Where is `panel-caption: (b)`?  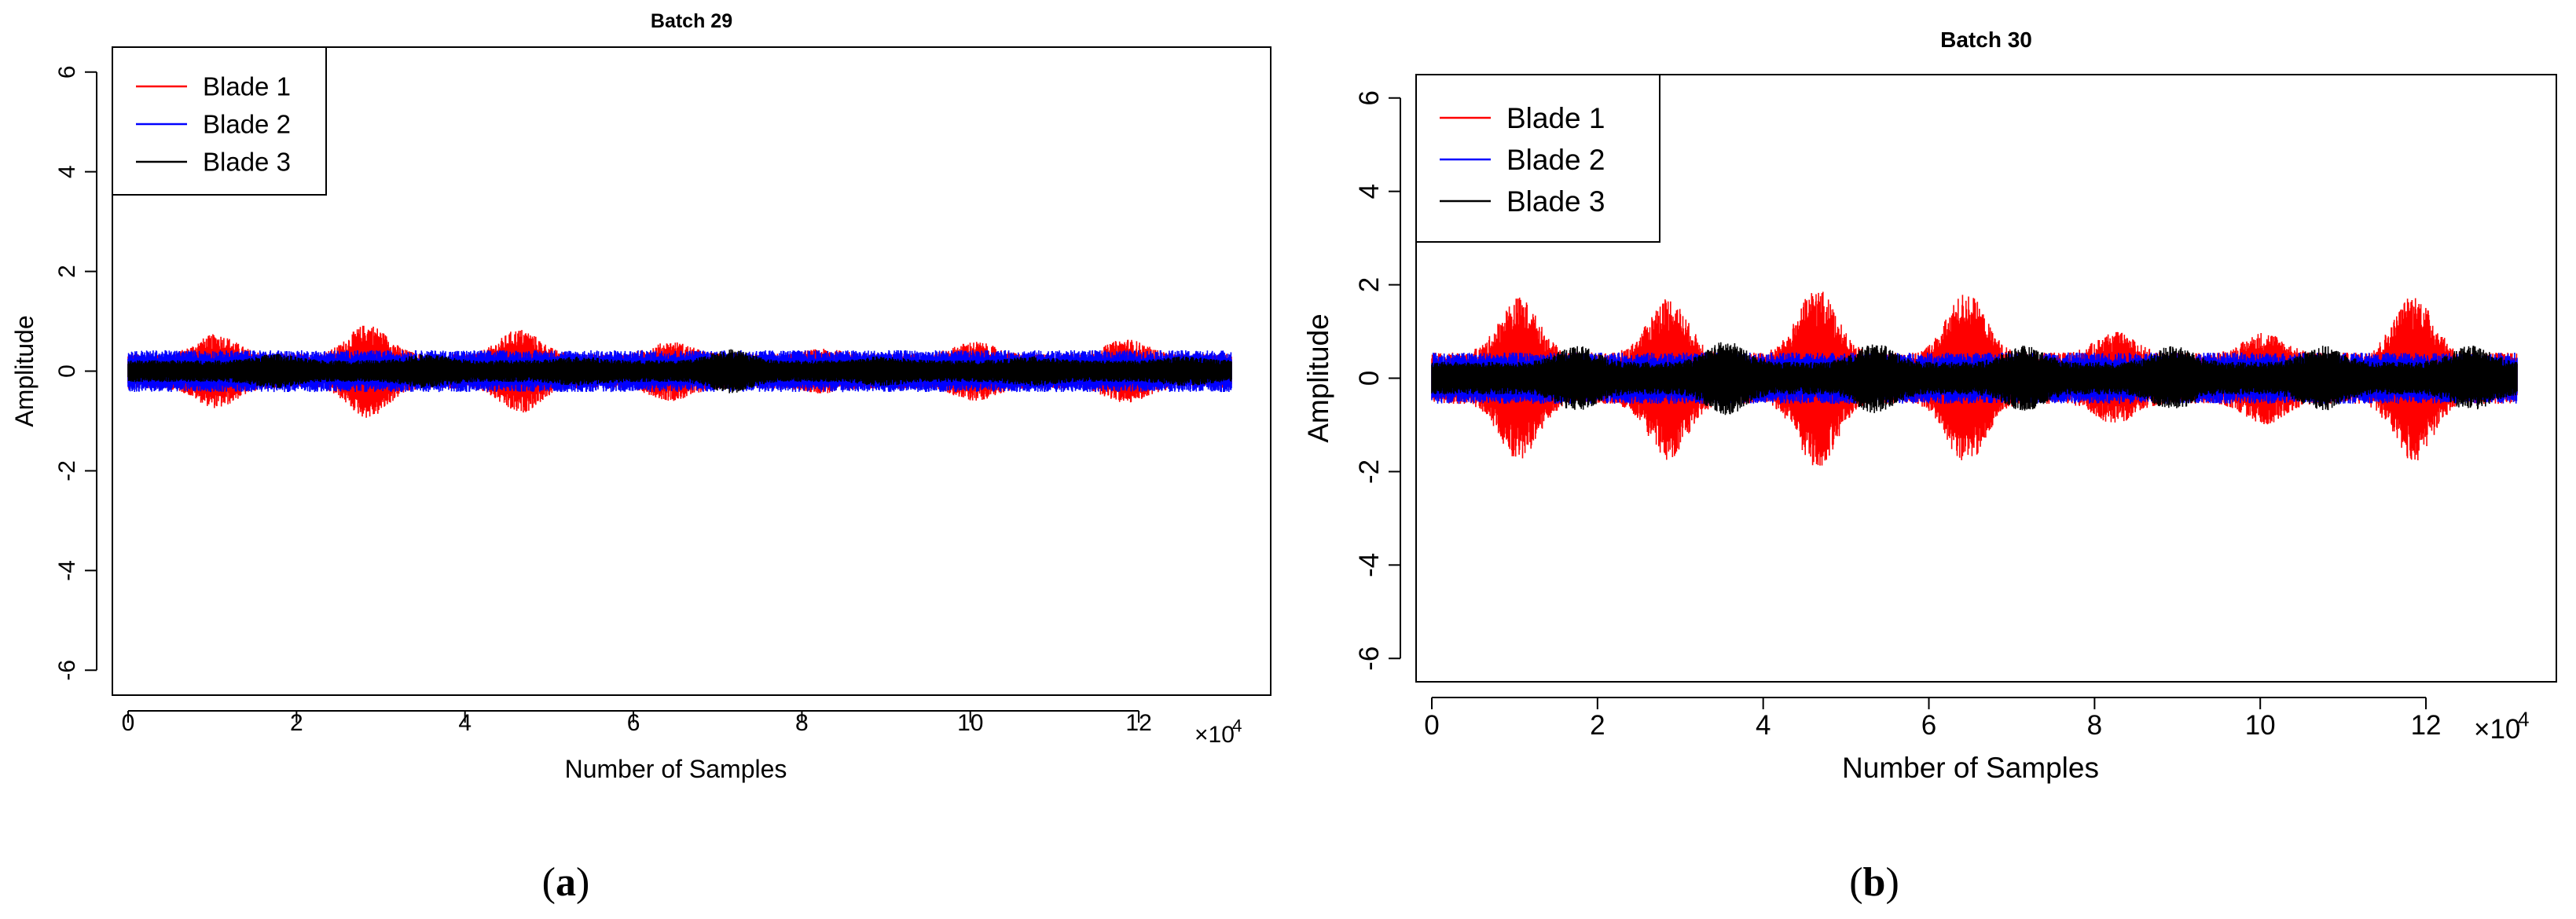
panel-caption: (b) is located at coordinates (1874, 882).